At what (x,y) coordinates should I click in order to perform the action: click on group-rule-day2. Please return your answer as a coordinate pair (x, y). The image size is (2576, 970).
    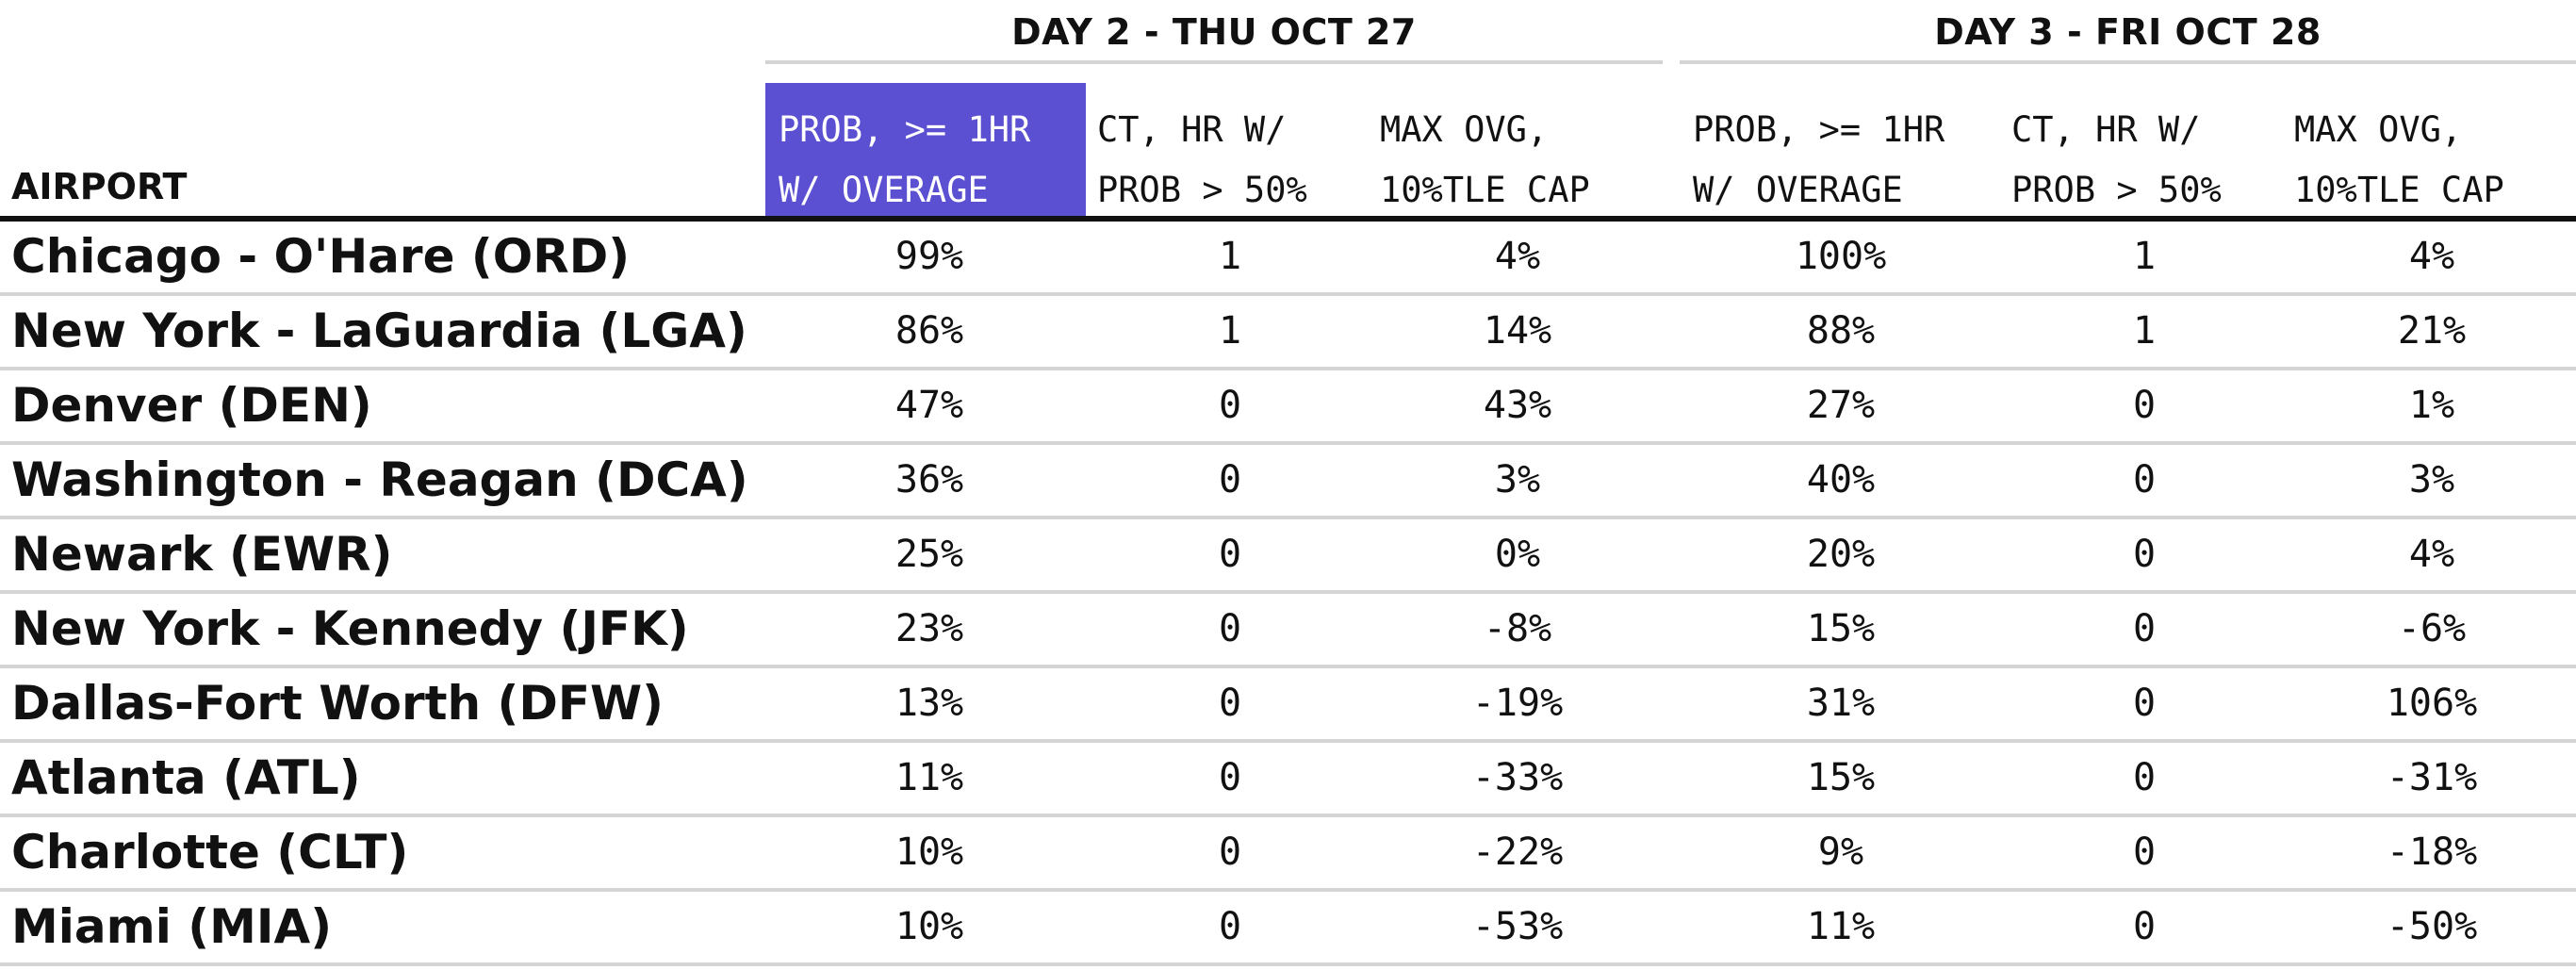
    Looking at the image, I should click on (1214, 62).